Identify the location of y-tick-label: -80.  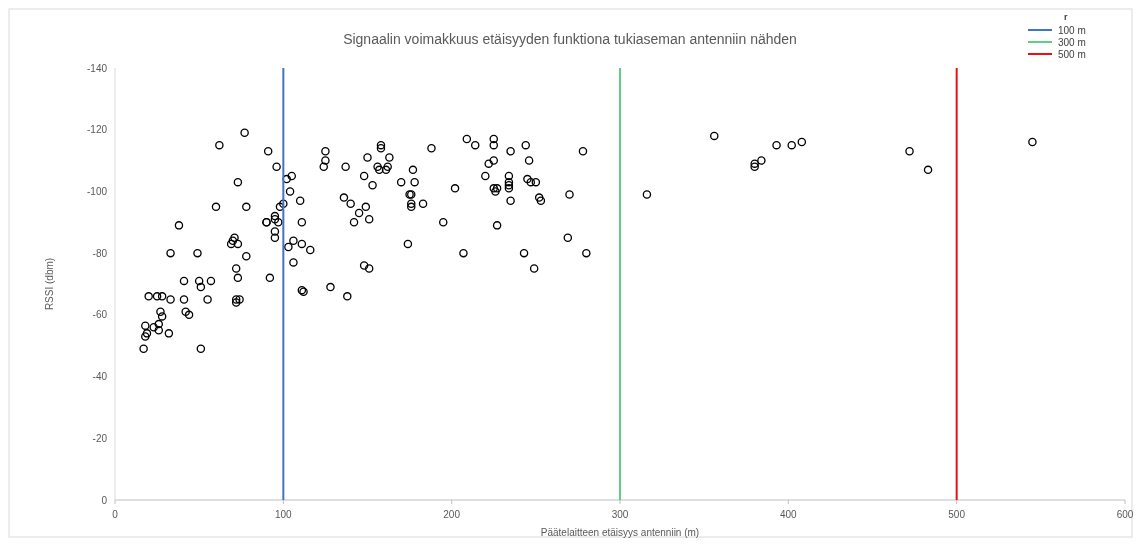
(100, 253).